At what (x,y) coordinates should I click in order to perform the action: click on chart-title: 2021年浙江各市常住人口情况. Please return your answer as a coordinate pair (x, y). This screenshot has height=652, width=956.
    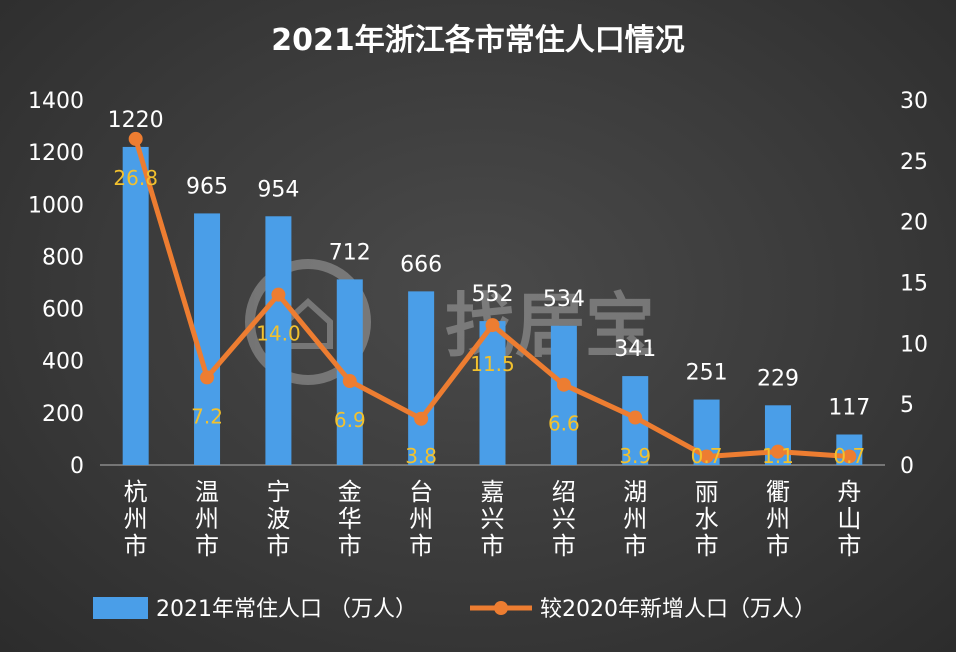
    Looking at the image, I should click on (478, 40).